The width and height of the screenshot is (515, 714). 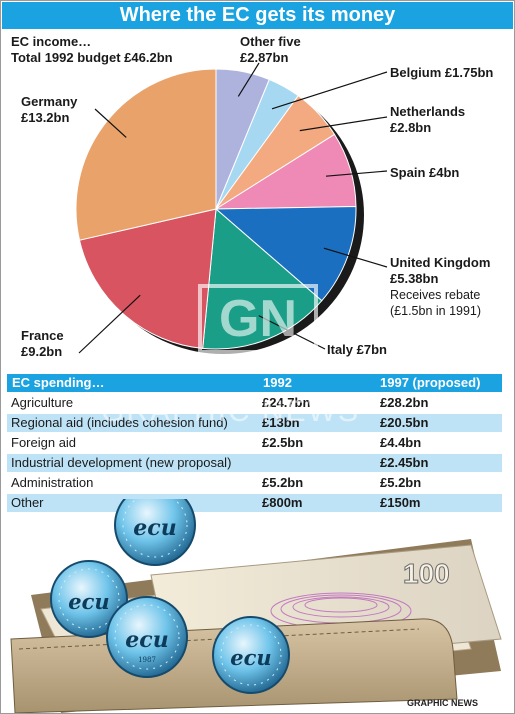 I want to click on slice-name: Spain, so click(x=408, y=172).